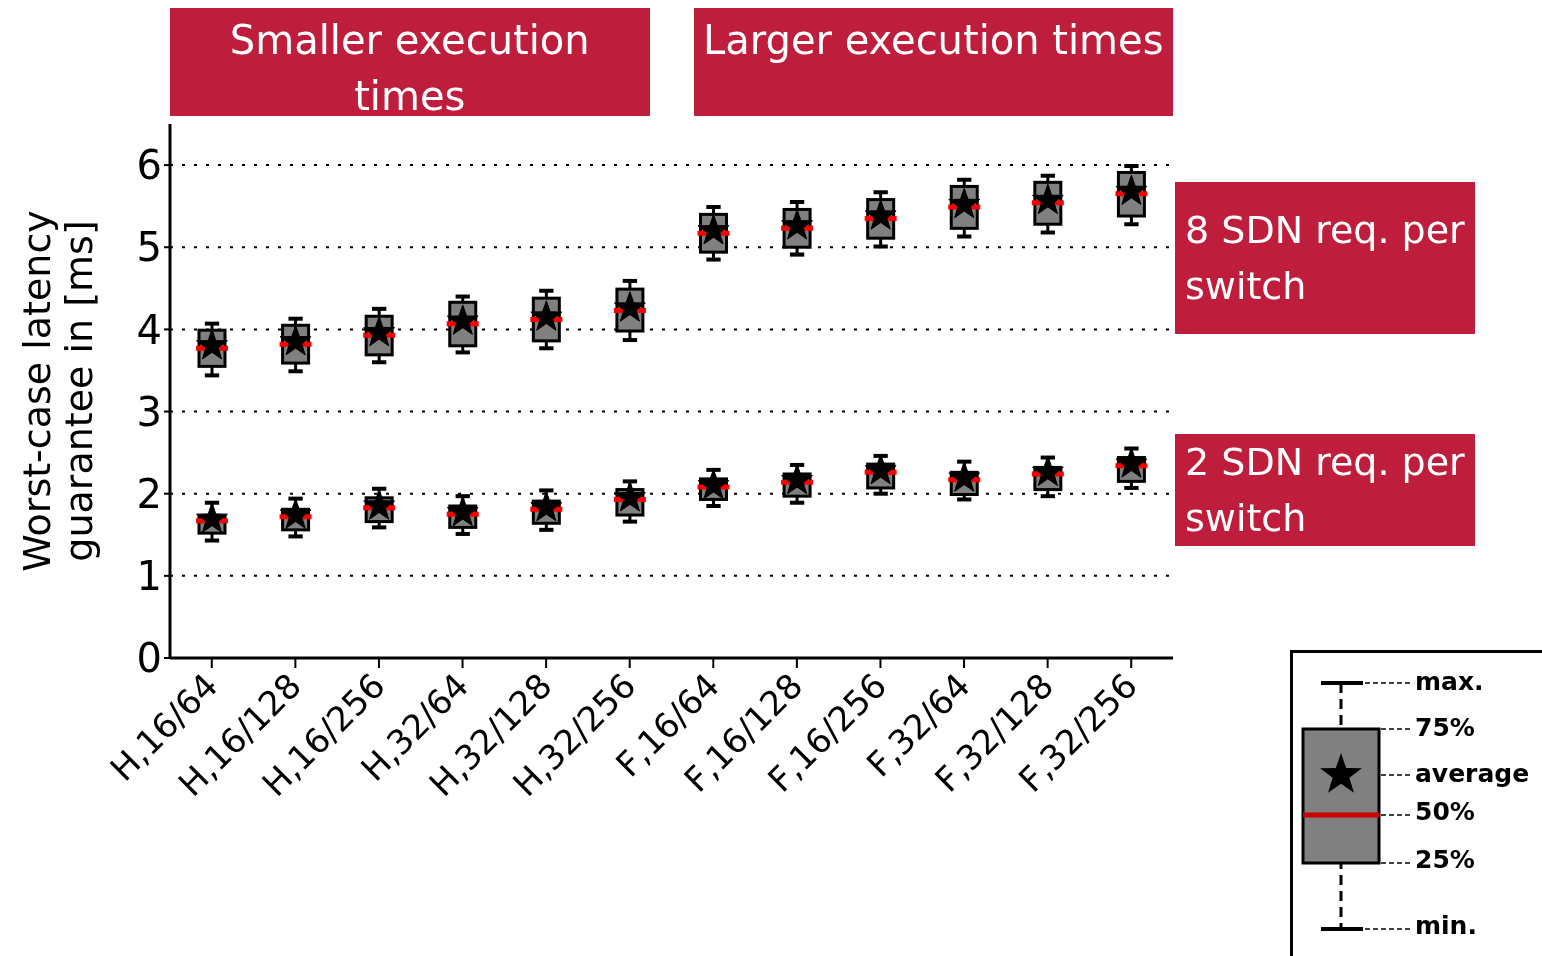 The width and height of the screenshot is (1542, 956). Describe the element at coordinates (410, 63) in the screenshot. I see `text: Smaller execution times` at that location.